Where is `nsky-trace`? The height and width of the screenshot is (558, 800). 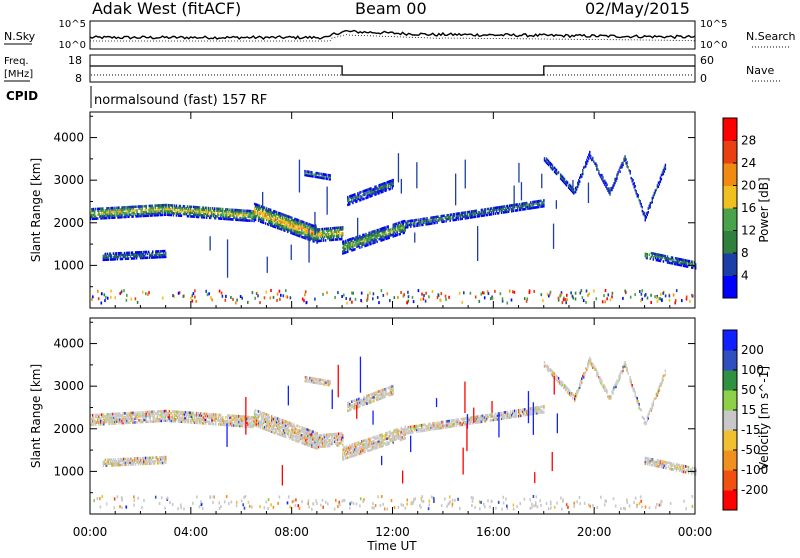 nsky-trace is located at coordinates (392, 35).